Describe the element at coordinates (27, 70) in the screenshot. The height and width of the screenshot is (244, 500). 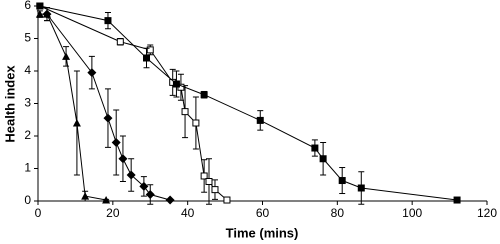
I see `y-tick-label: 4` at that location.